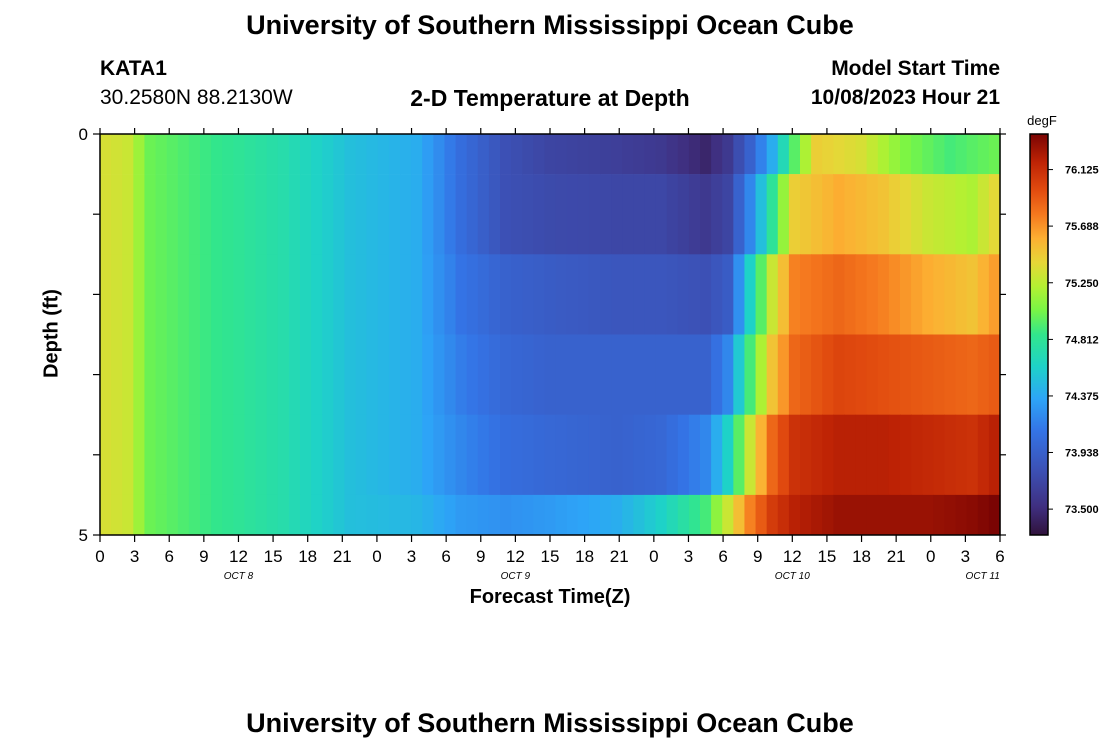  What do you see at coordinates (983, 576) in the screenshot?
I see `date-label: OCT 11` at bounding box center [983, 576].